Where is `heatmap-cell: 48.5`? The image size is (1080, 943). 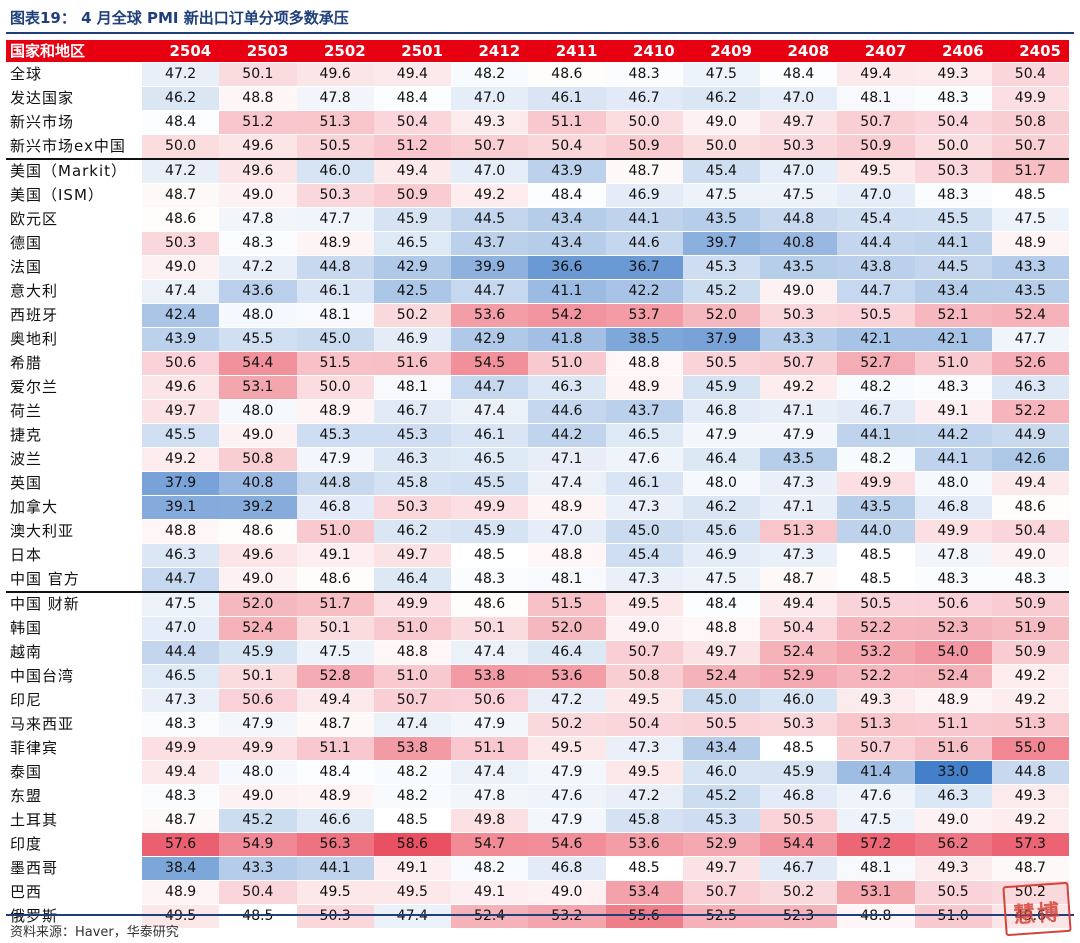 heatmap-cell: 48.5 is located at coordinates (644, 868).